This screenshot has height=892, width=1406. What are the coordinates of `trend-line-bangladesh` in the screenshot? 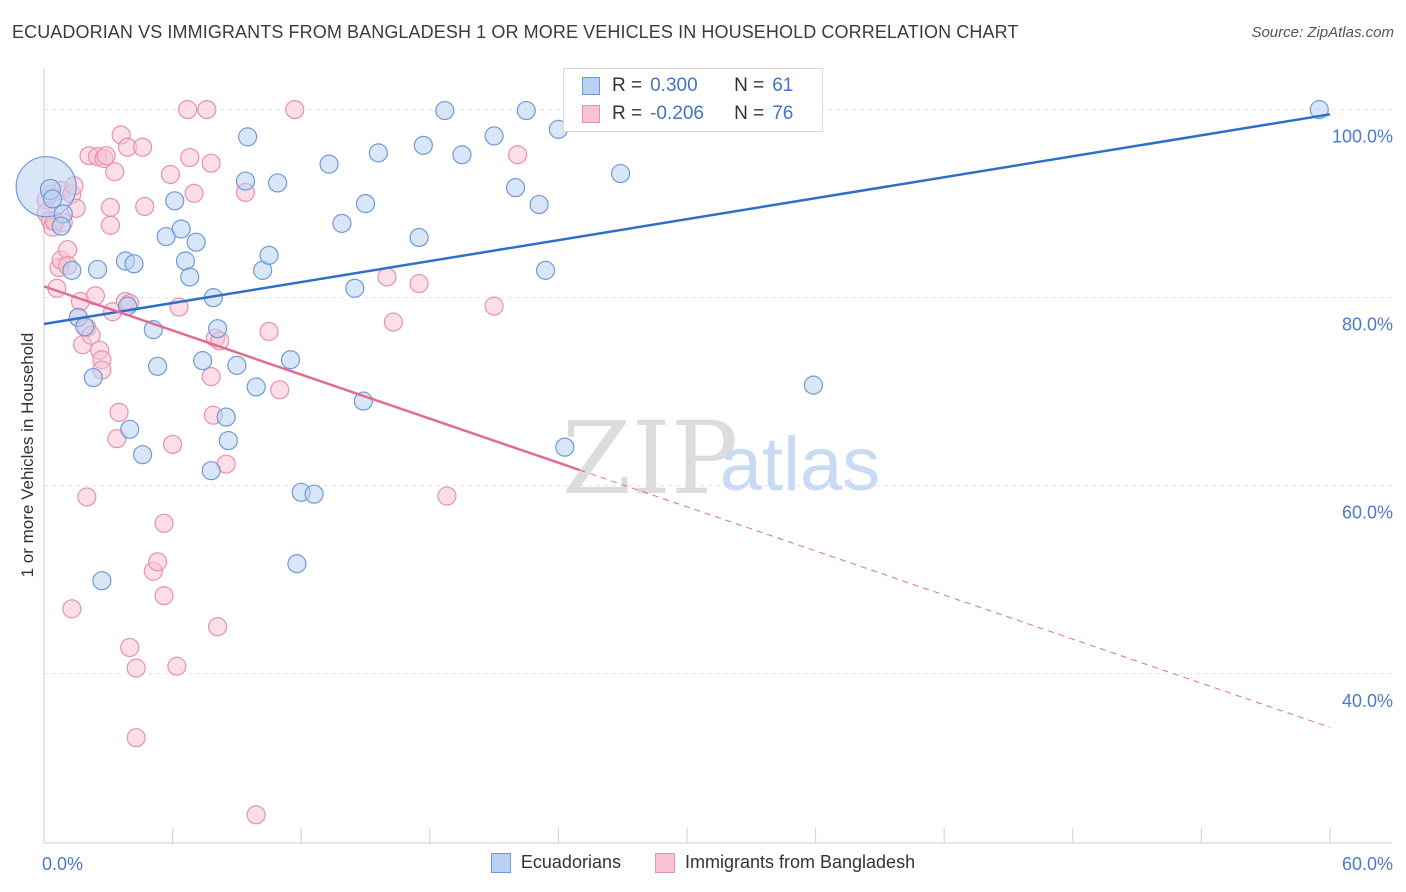 It's located at (312, 378).